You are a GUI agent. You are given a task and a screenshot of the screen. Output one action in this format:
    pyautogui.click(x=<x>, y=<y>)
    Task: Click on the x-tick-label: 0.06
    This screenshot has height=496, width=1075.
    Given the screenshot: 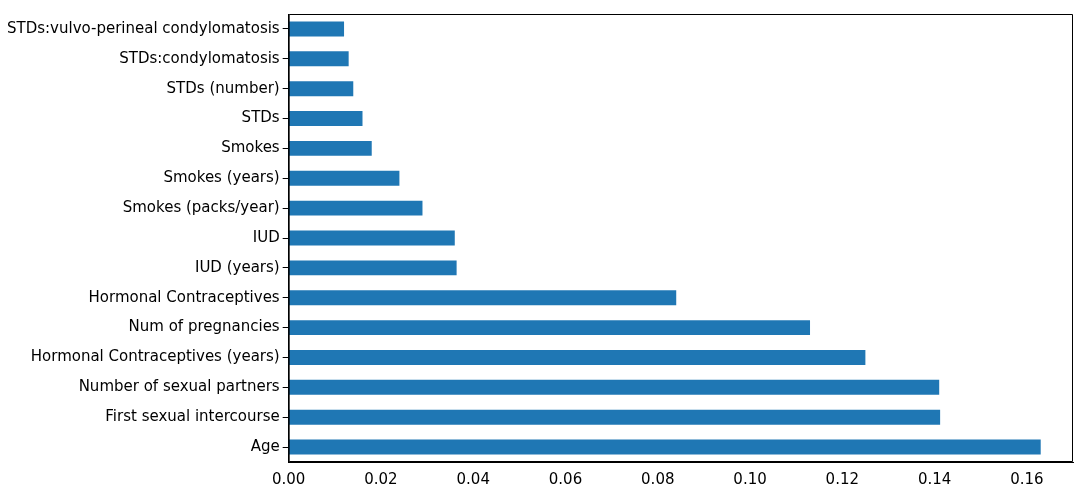 What is the action you would take?
    pyautogui.click(x=565, y=478)
    